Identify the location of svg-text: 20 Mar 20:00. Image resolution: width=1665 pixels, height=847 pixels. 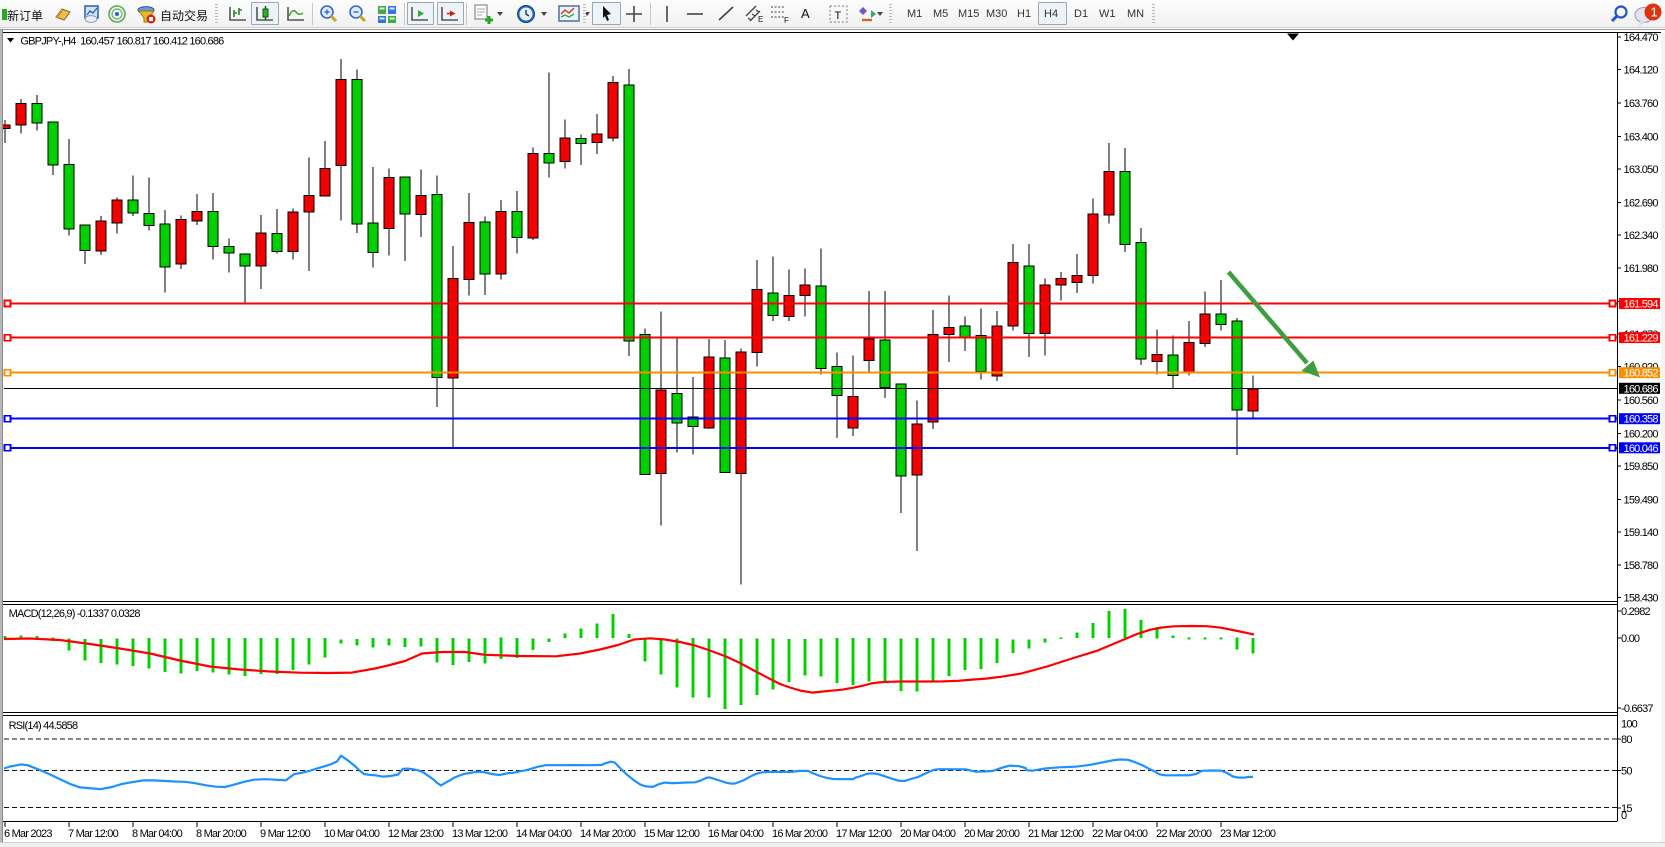
(992, 834).